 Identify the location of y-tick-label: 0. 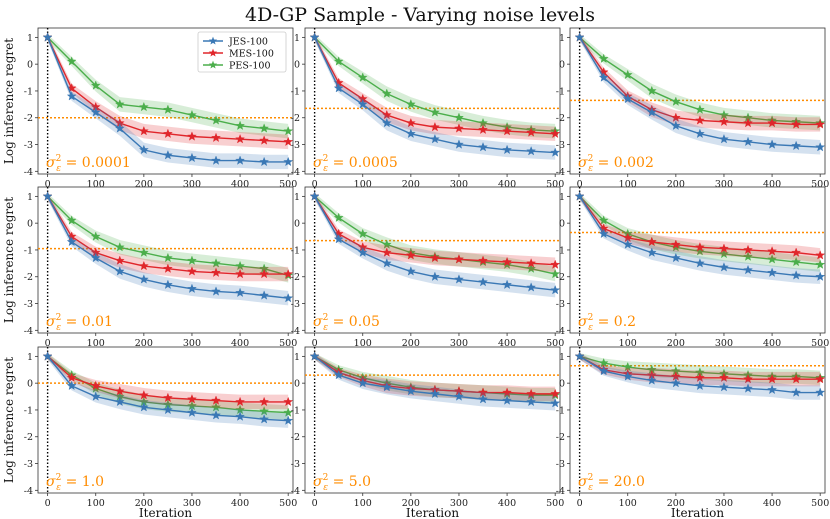
(297, 384).